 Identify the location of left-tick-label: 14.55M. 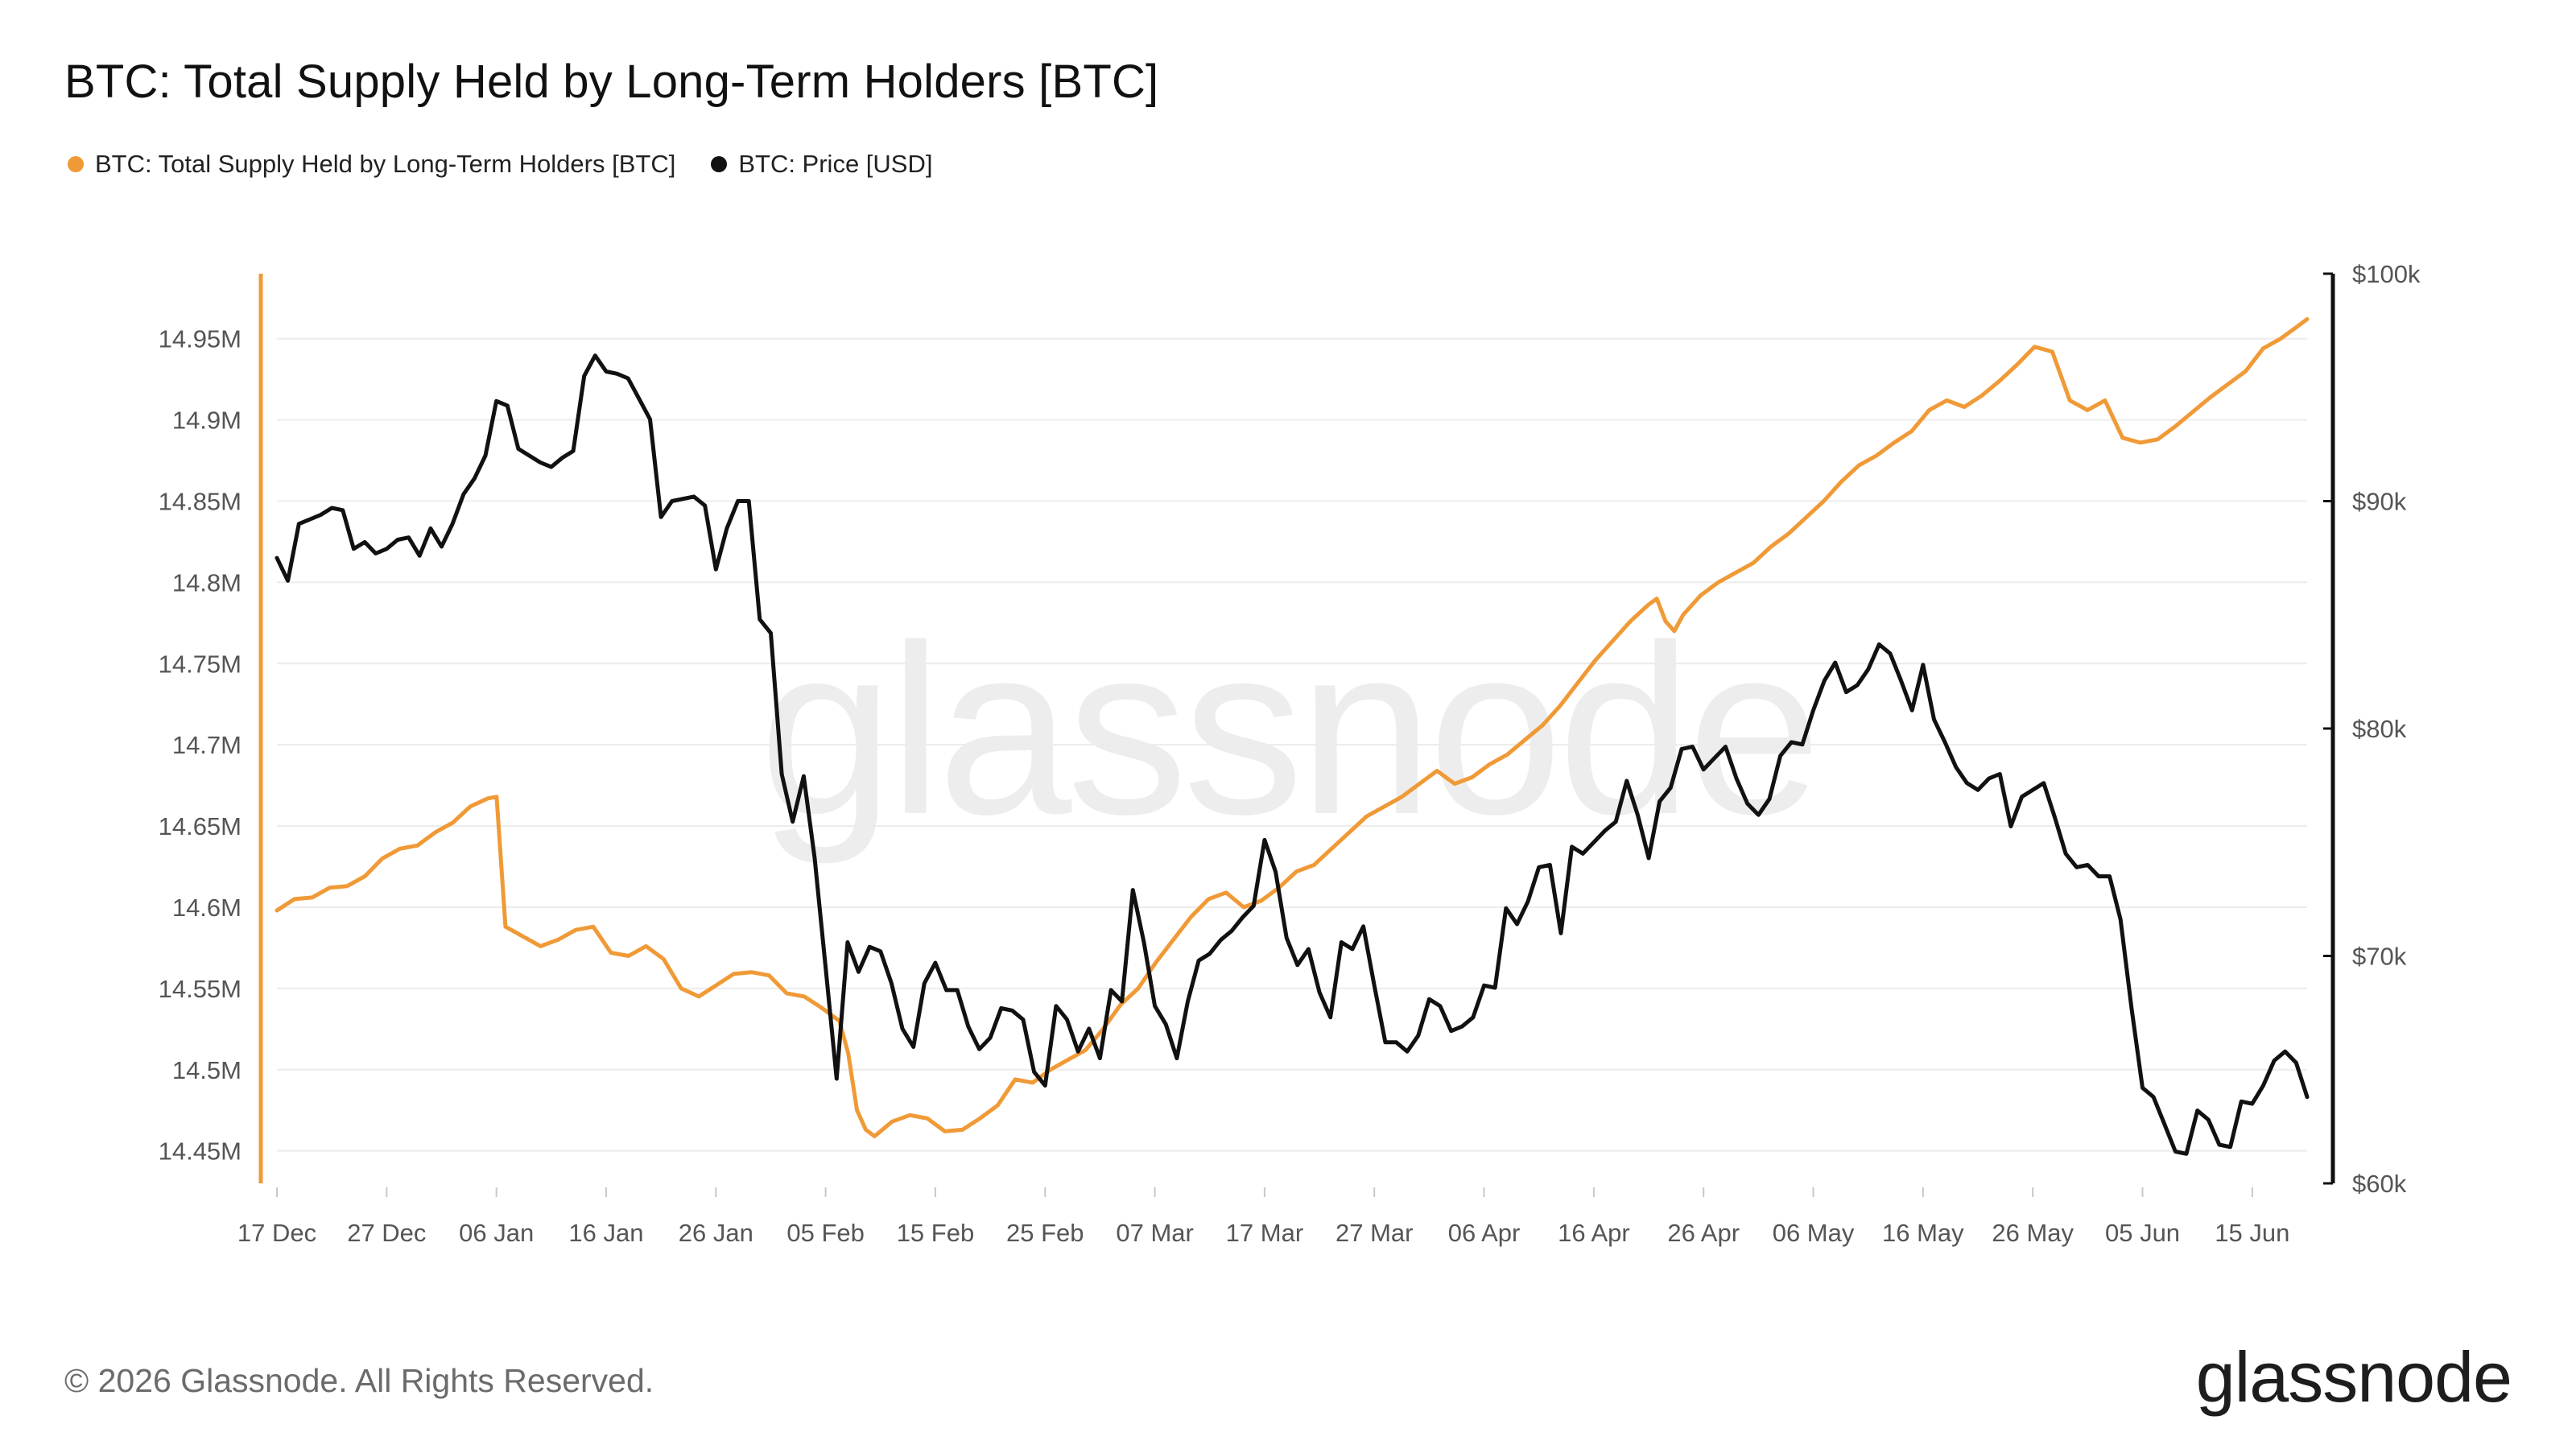
(200, 989).